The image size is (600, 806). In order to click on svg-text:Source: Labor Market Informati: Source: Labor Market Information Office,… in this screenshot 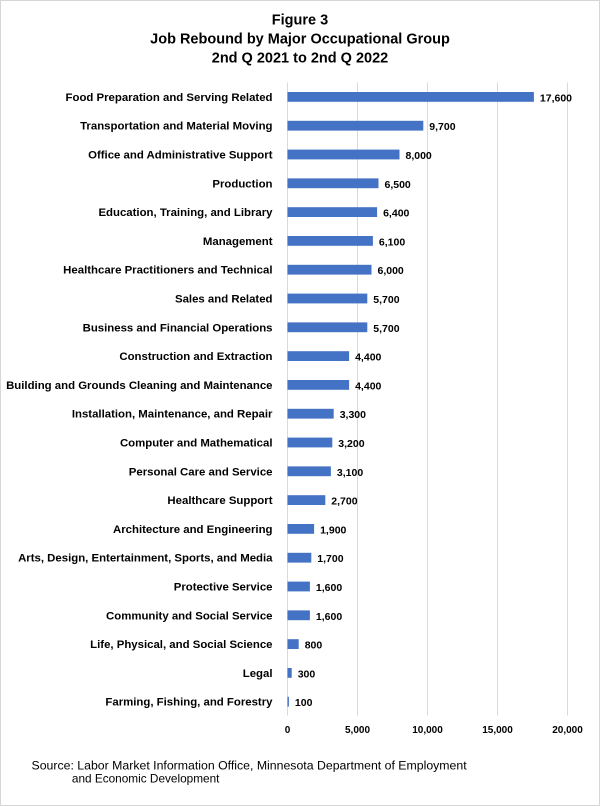, I will do `click(250, 766)`.